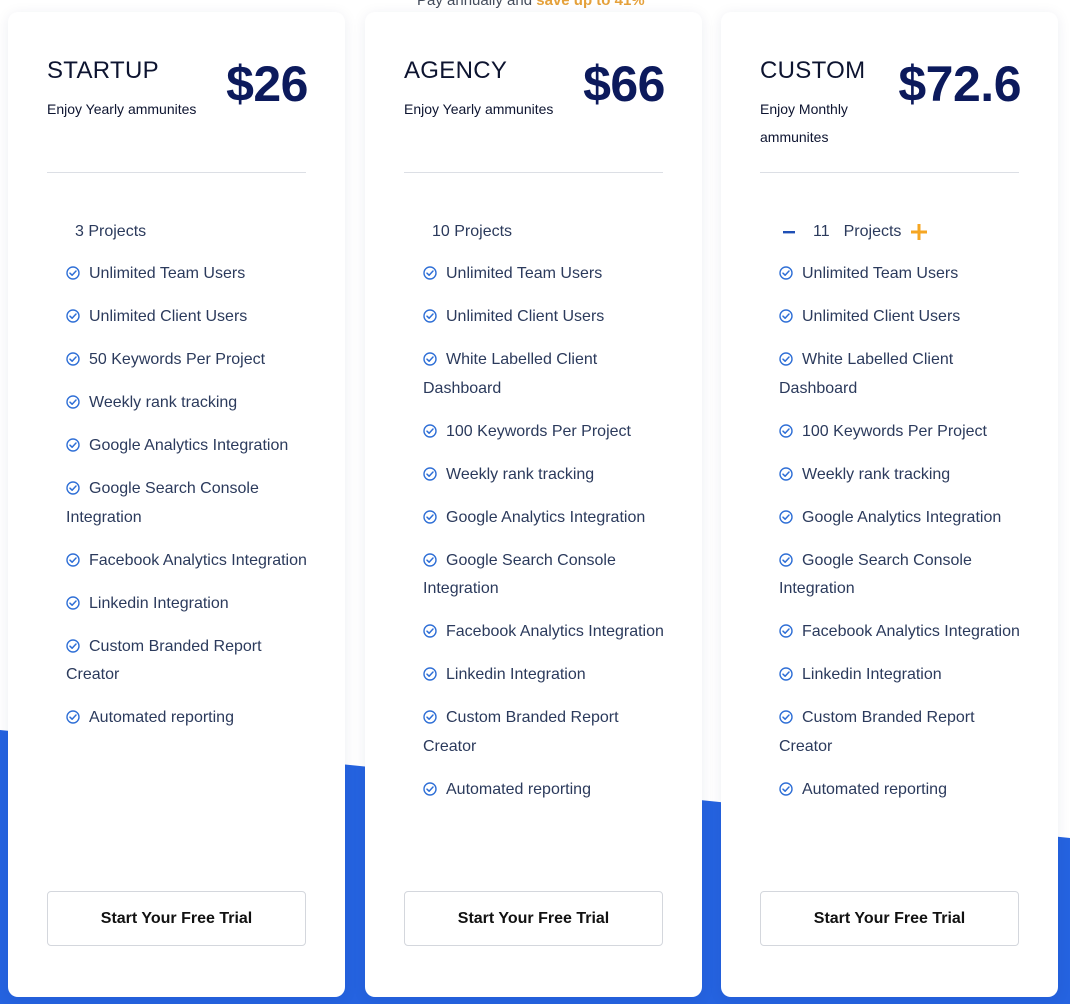 This screenshot has width=1070, height=1004. I want to click on feature-label: 50 Keywords Per Project, so click(177, 359).